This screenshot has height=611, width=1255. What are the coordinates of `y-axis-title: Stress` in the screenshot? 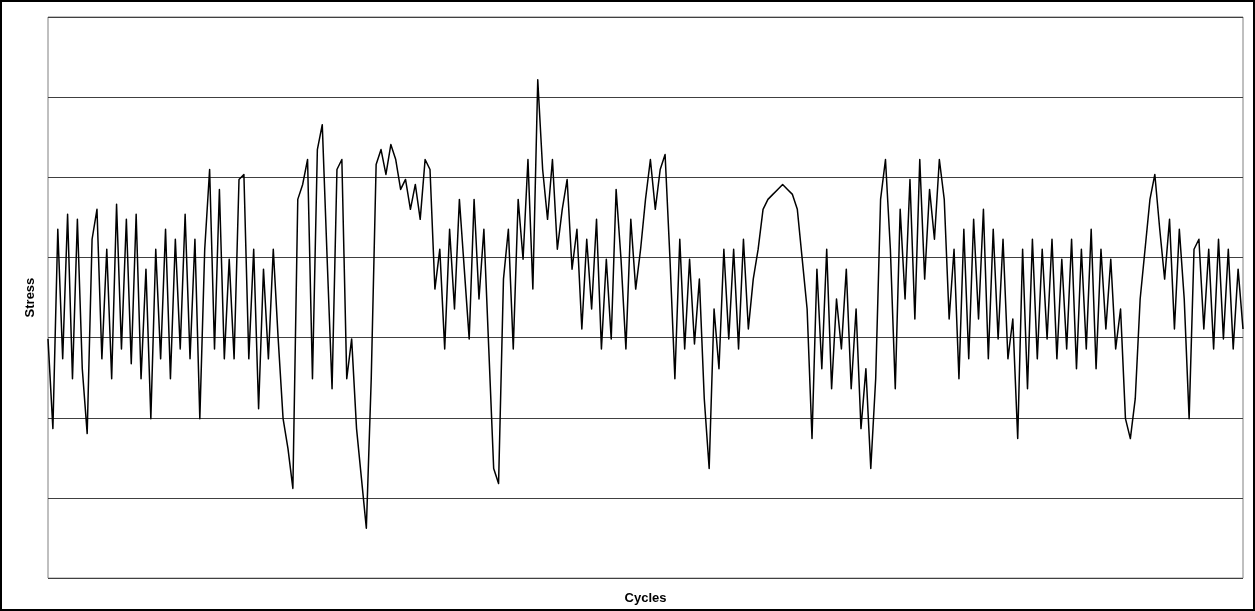 It's located at (29, 297).